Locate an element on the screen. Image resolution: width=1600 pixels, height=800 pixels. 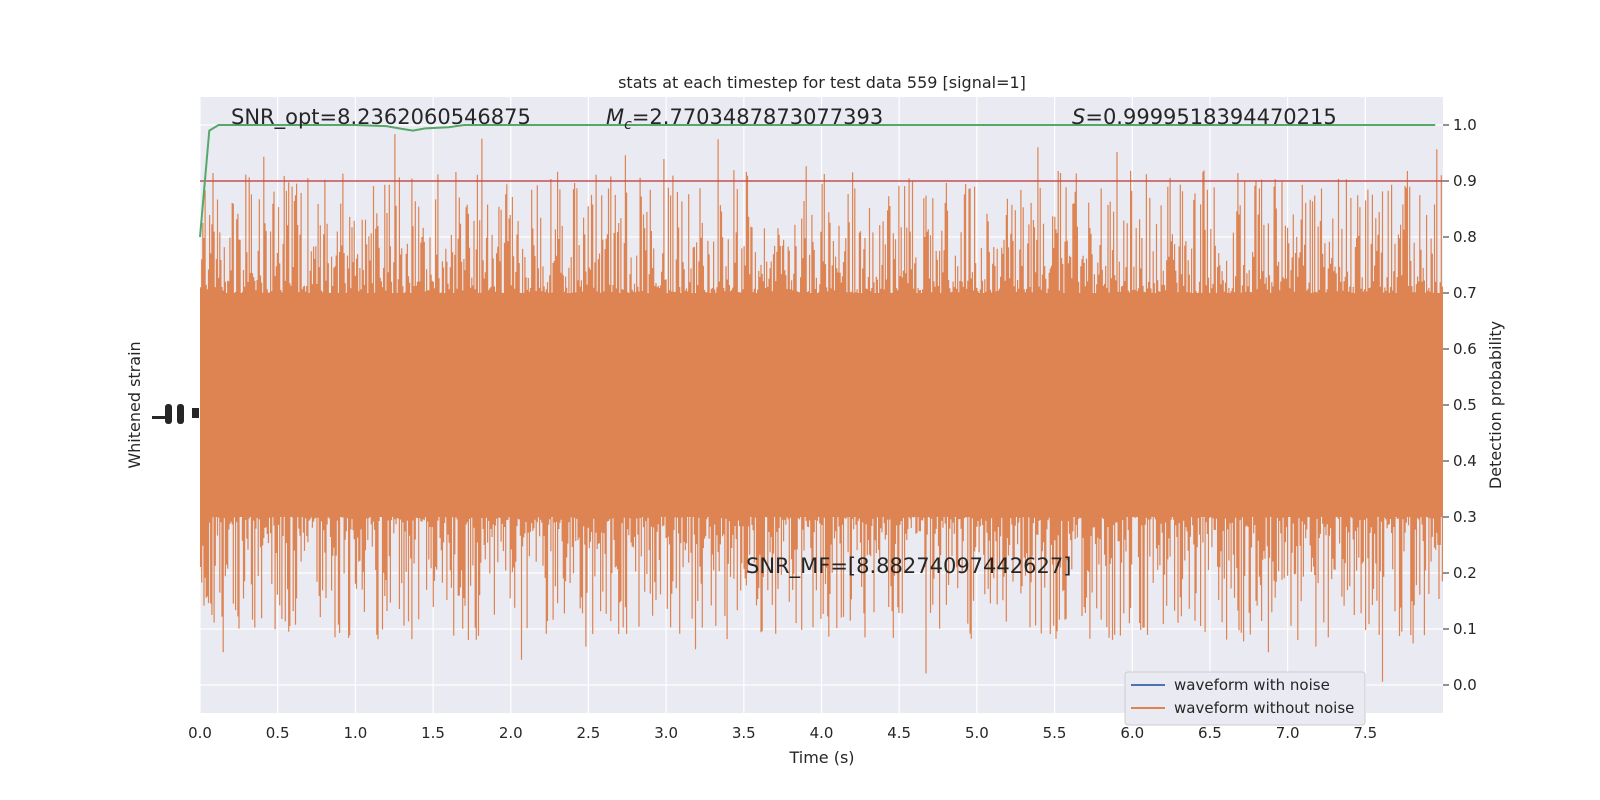
legend-label-without-noise: waveform without noise is located at coordinates (1264, 708).